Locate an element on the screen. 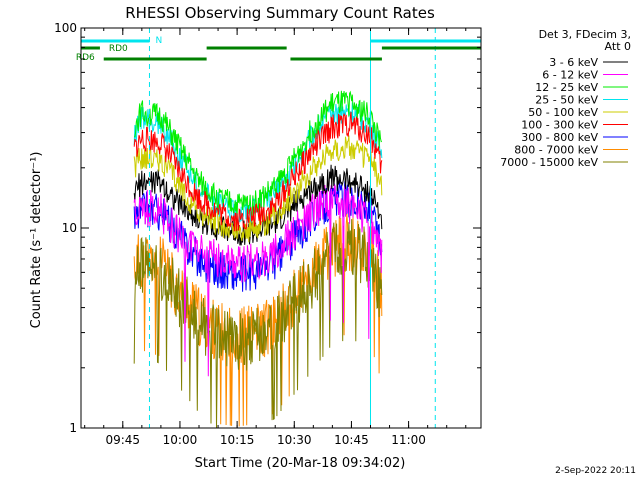 This screenshot has width=640, height=480. legend-label-6: 300 - 800 keV is located at coordinates (559, 137).